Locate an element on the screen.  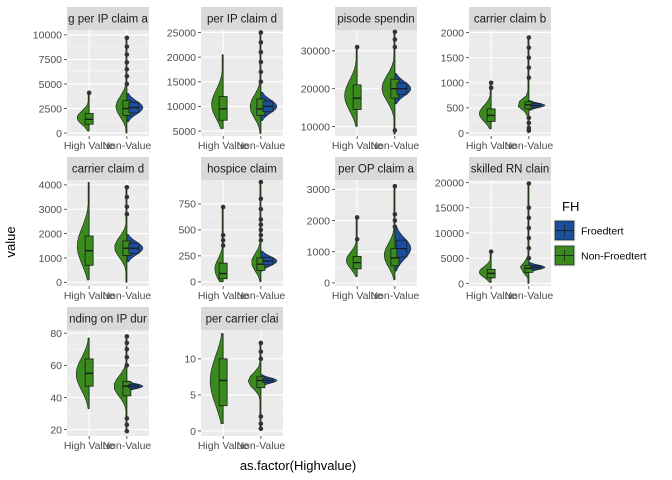
facet-strip-label: pisode spendin is located at coordinates (375, 20).